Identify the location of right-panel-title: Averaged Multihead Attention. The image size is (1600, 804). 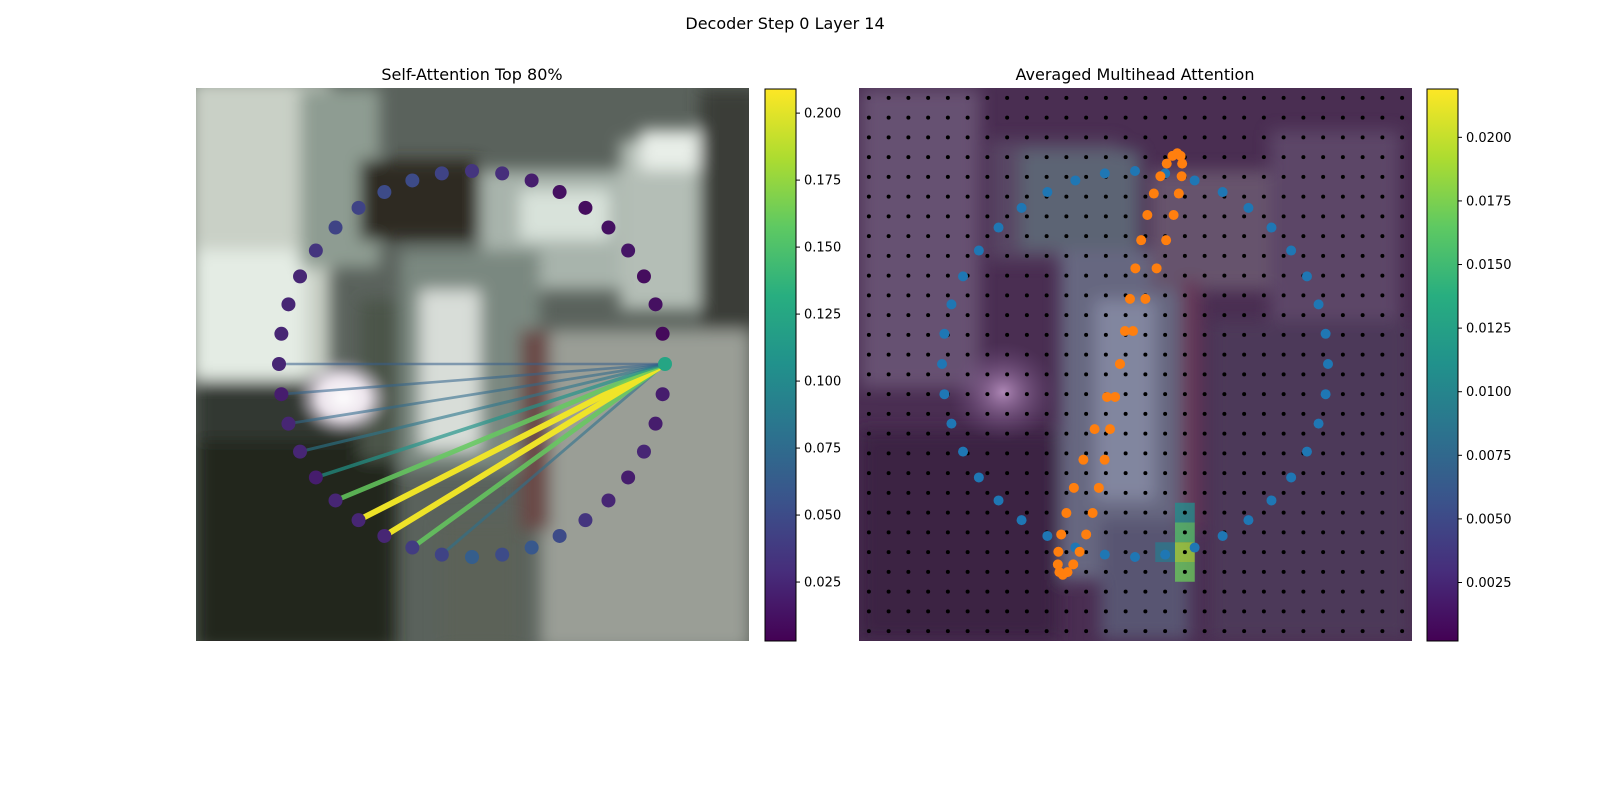
(1135, 74).